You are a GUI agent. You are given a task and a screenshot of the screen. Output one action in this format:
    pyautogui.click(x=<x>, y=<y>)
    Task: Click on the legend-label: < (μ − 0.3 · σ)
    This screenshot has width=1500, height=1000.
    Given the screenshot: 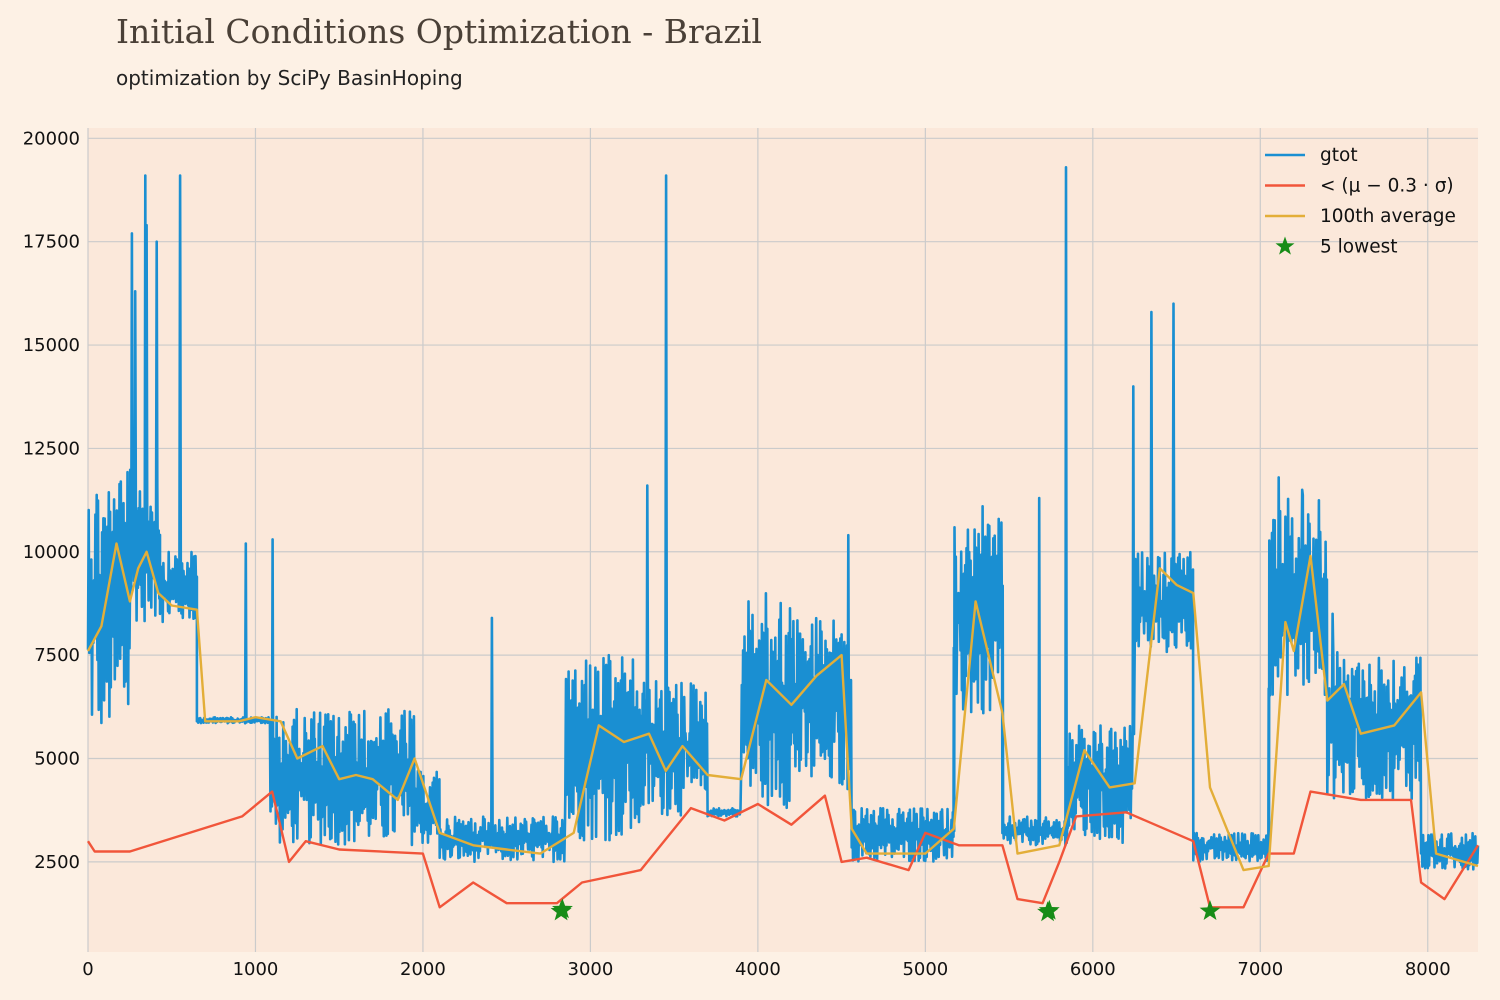 What is the action you would take?
    pyautogui.click(x=1387, y=186)
    